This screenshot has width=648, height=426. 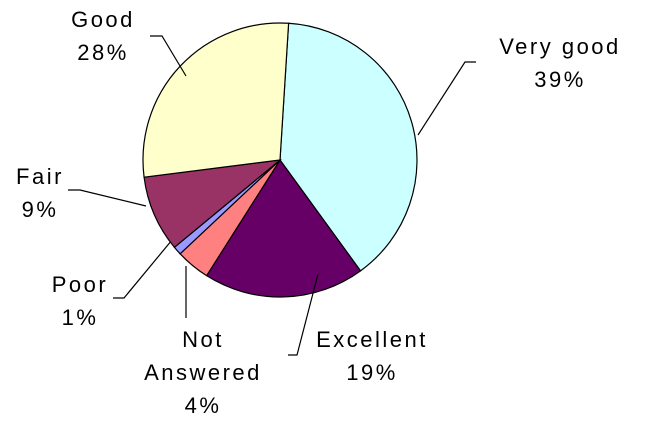 What do you see at coordinates (40, 209) in the screenshot?
I see `value-label: 9%` at bounding box center [40, 209].